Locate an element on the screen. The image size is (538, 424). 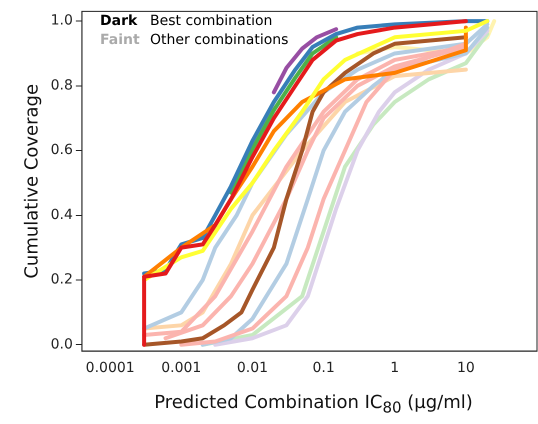
x-tick-label: 0.001 is located at coordinates (181, 368).